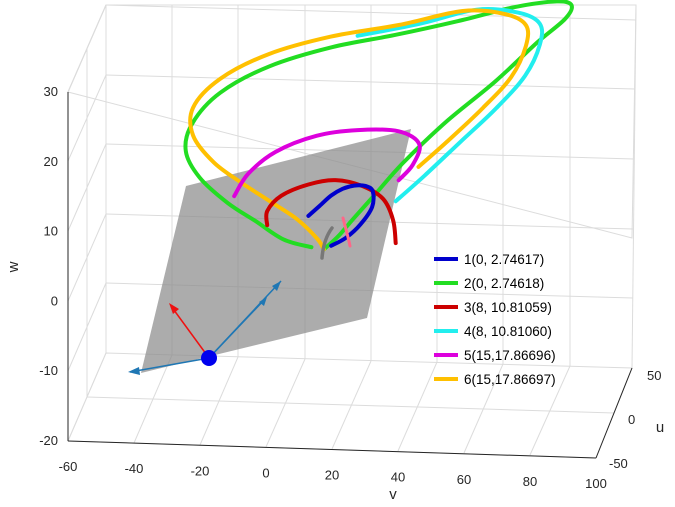 The image size is (675, 507). Describe the element at coordinates (265, 472) in the screenshot. I see `x-tick-label: 0` at that location.